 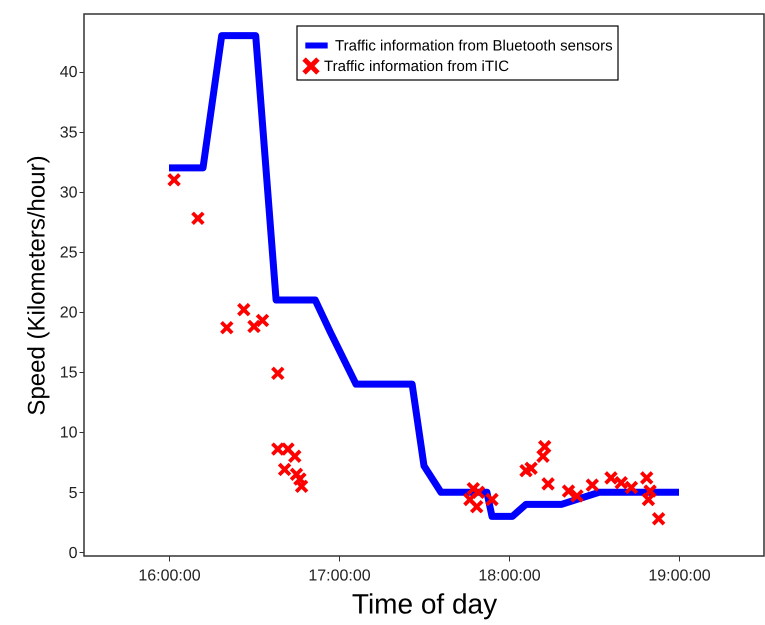 What do you see at coordinates (73, 553) in the screenshot?
I see `y-tick-label: 0` at bounding box center [73, 553].